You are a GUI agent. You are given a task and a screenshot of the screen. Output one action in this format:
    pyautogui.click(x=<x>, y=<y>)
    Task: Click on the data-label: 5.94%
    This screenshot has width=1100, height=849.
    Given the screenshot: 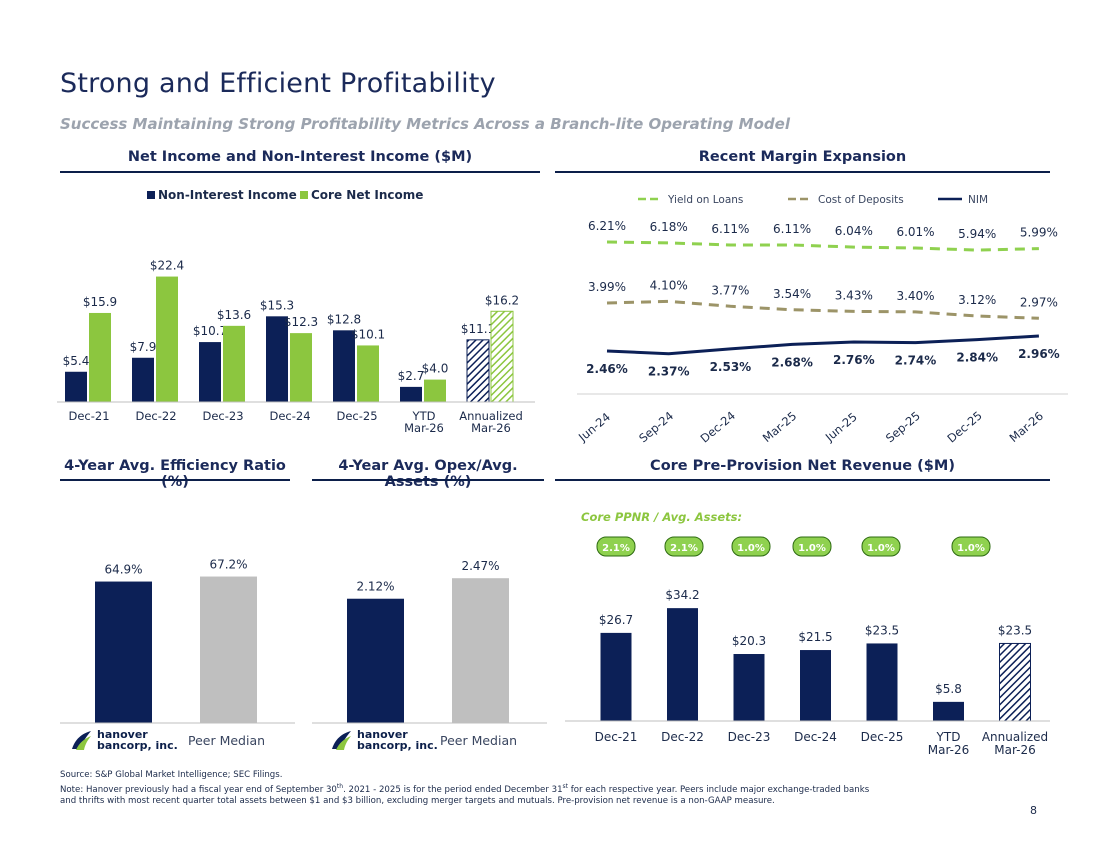 What is the action you would take?
    pyautogui.click(x=977, y=234)
    